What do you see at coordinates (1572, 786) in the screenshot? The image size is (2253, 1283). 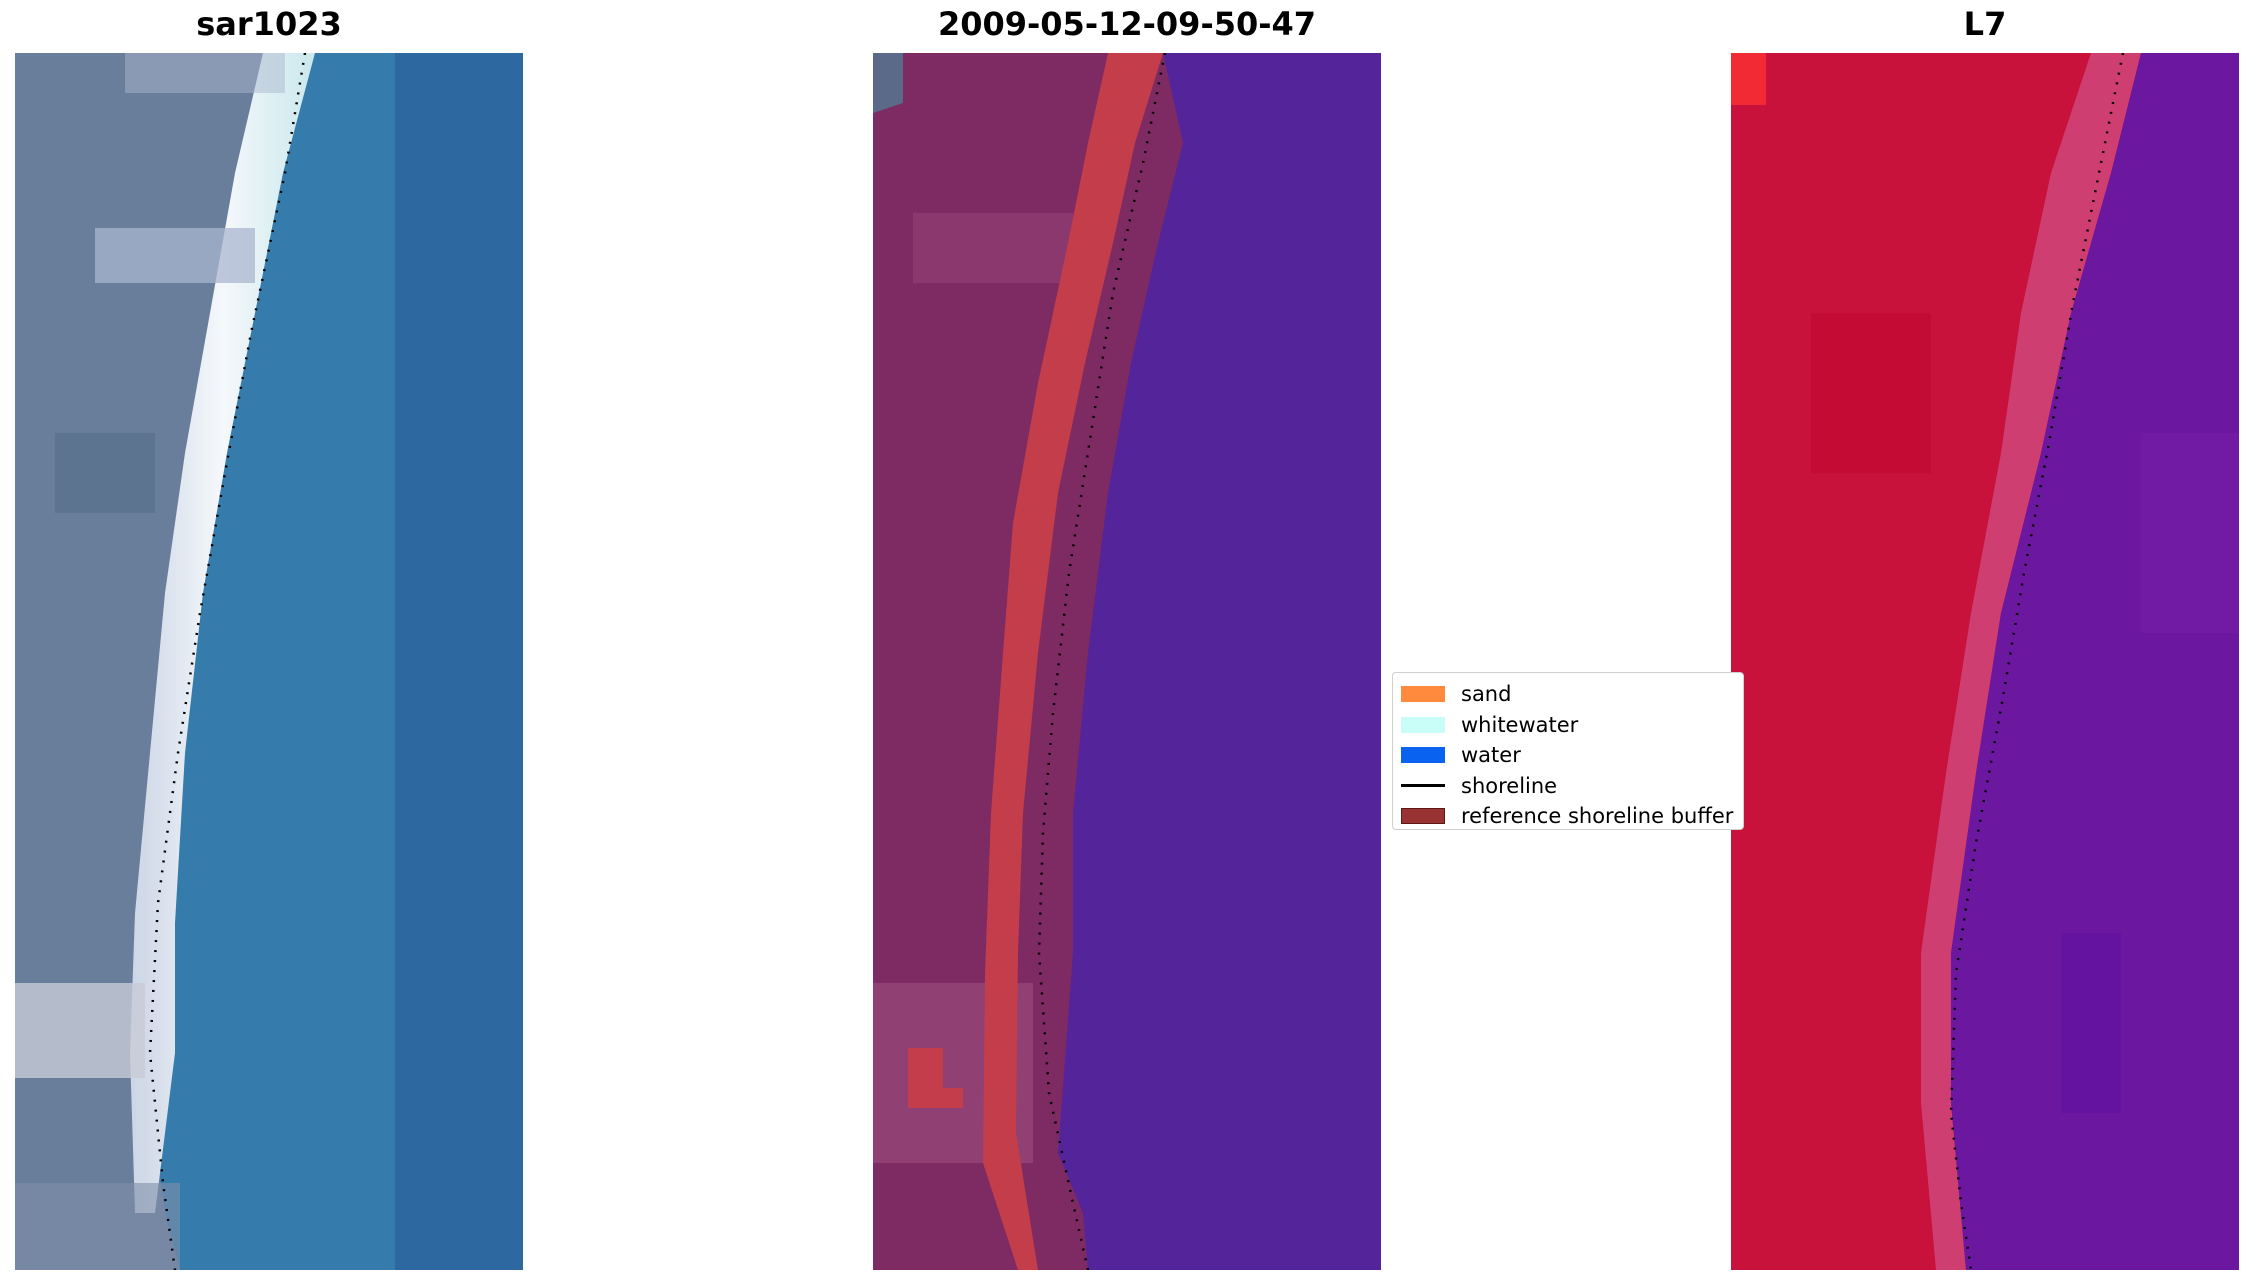 I see `legend-item-shoreline: shoreline` at bounding box center [1572, 786].